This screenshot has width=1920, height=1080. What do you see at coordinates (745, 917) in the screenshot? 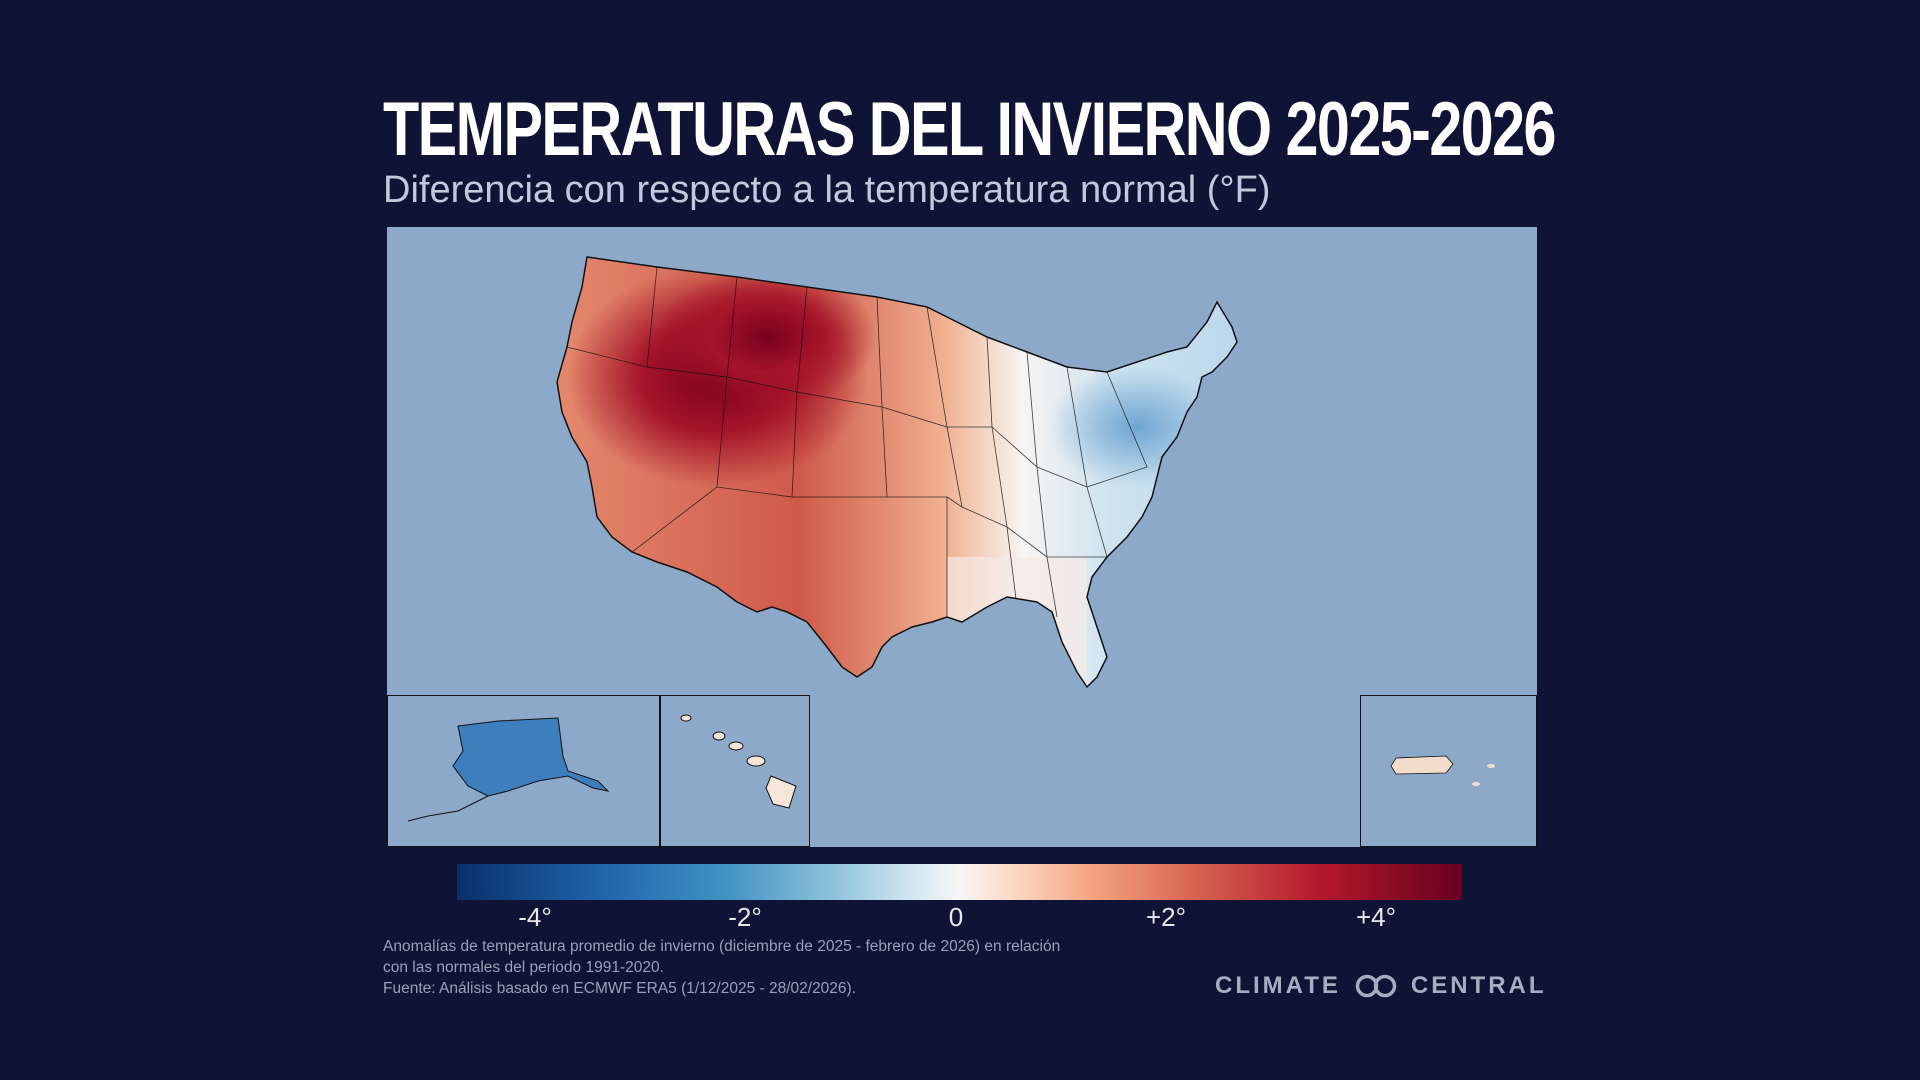
I see `legend-tick-label: -2°` at bounding box center [745, 917].